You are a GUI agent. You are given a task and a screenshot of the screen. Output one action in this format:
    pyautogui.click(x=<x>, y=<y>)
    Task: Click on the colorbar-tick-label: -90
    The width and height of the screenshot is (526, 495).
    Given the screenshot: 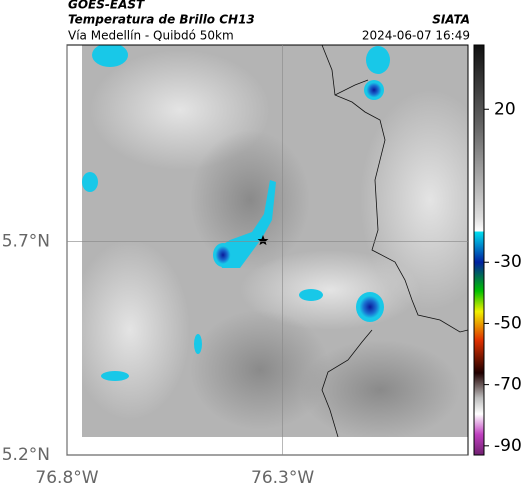 What is the action you would take?
    pyautogui.click(x=508, y=446)
    